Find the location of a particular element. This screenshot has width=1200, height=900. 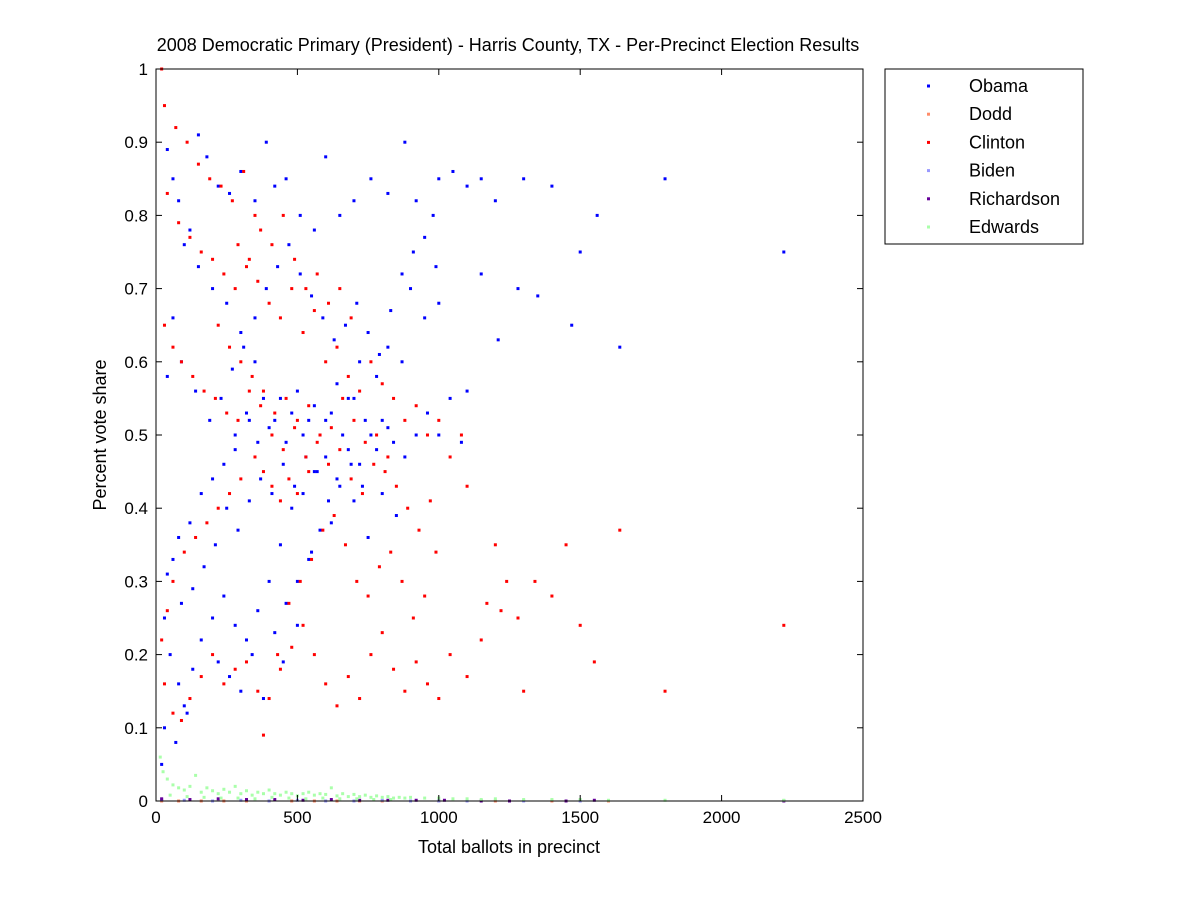

data-point-biden is located at coordinates (184, 800).